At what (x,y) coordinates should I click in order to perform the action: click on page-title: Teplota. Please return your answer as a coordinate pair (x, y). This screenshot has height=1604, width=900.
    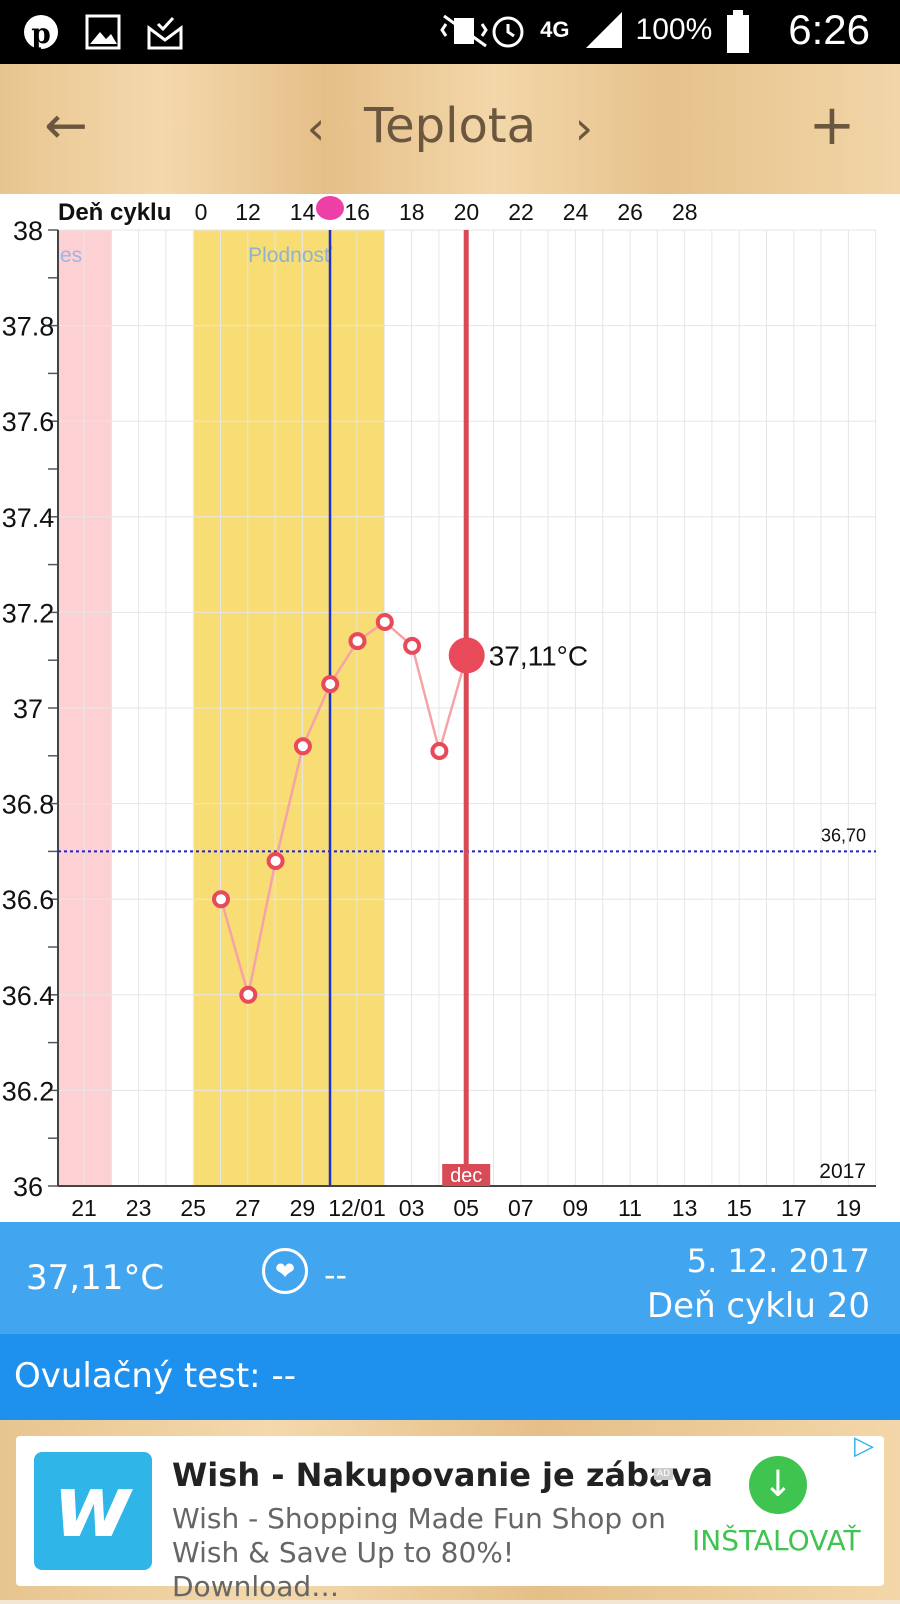
    Looking at the image, I should click on (450, 126).